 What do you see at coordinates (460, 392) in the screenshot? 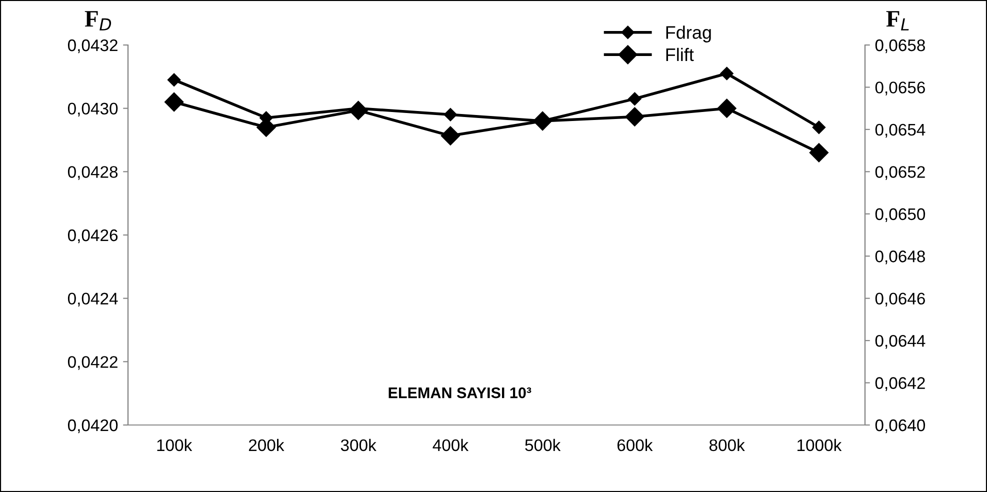
I see `x-axis-title: ELEMAN SAYISI 10³` at bounding box center [460, 392].